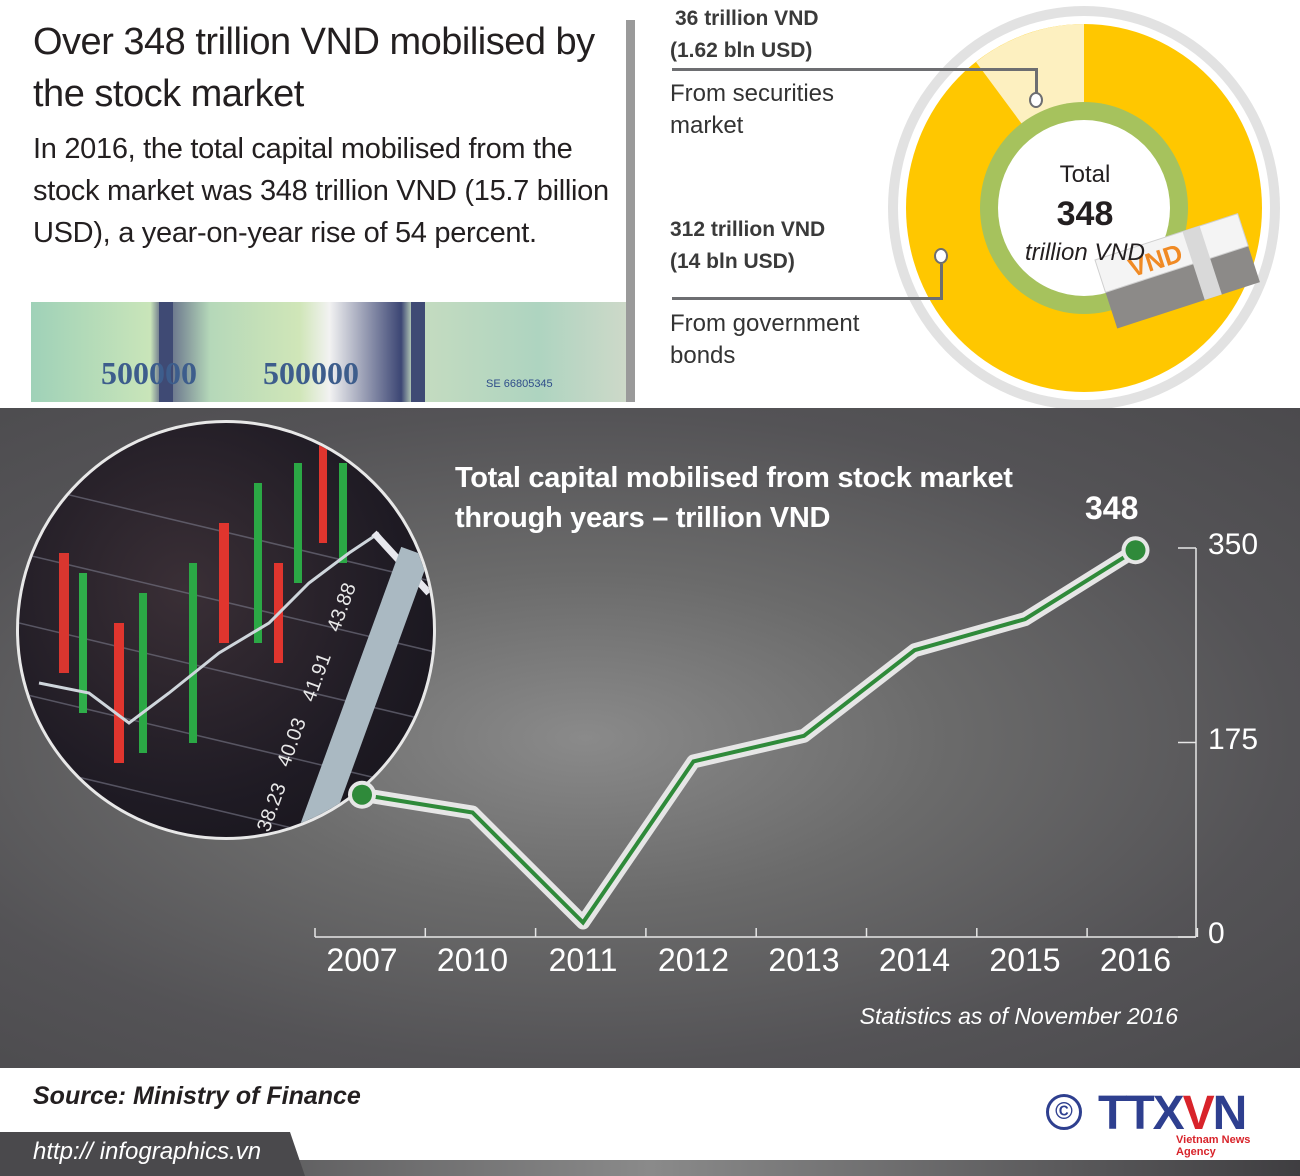  What do you see at coordinates (1141, 1113) in the screenshot?
I see `logo-text: TTX` at bounding box center [1141, 1113].